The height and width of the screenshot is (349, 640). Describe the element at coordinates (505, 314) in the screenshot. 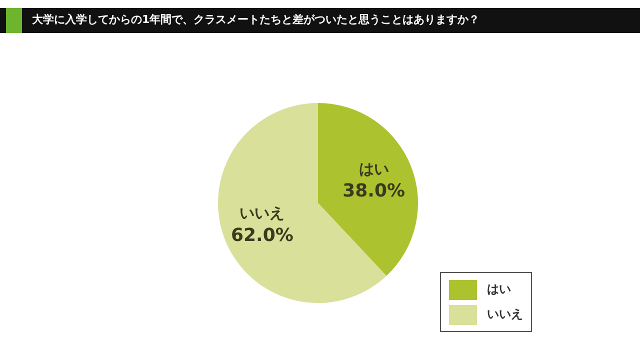

I see `legend-label: いいえ` at that location.